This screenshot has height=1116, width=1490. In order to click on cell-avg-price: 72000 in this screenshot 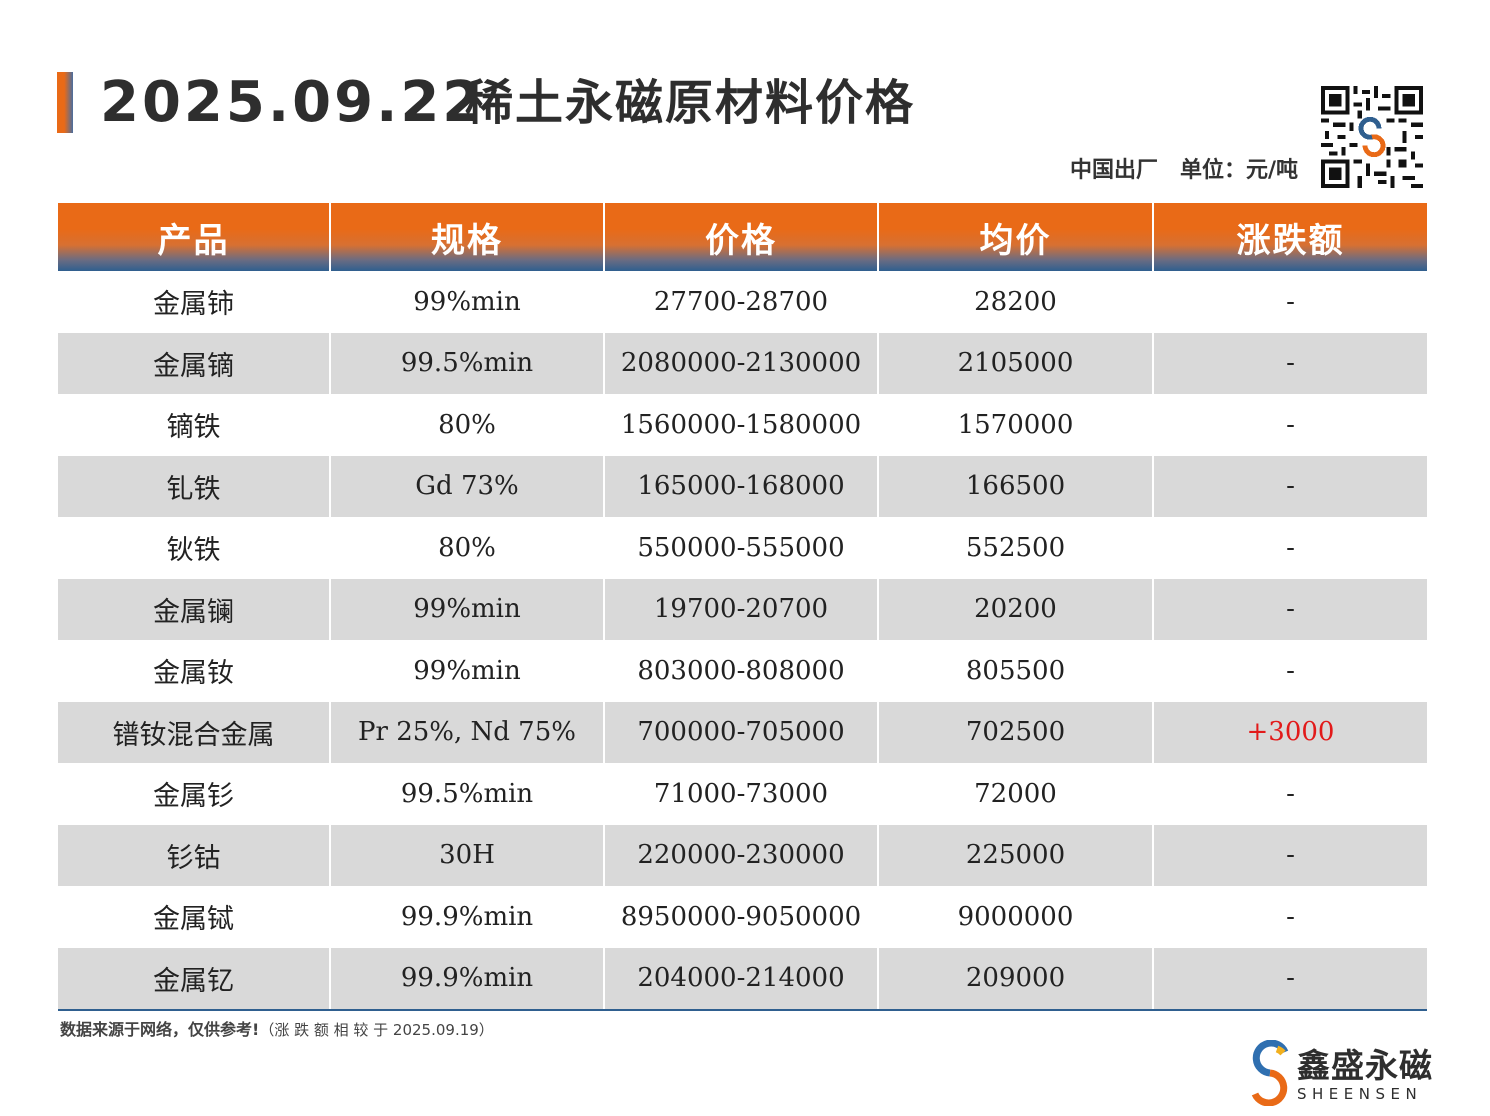, I will do `click(1016, 794)`.